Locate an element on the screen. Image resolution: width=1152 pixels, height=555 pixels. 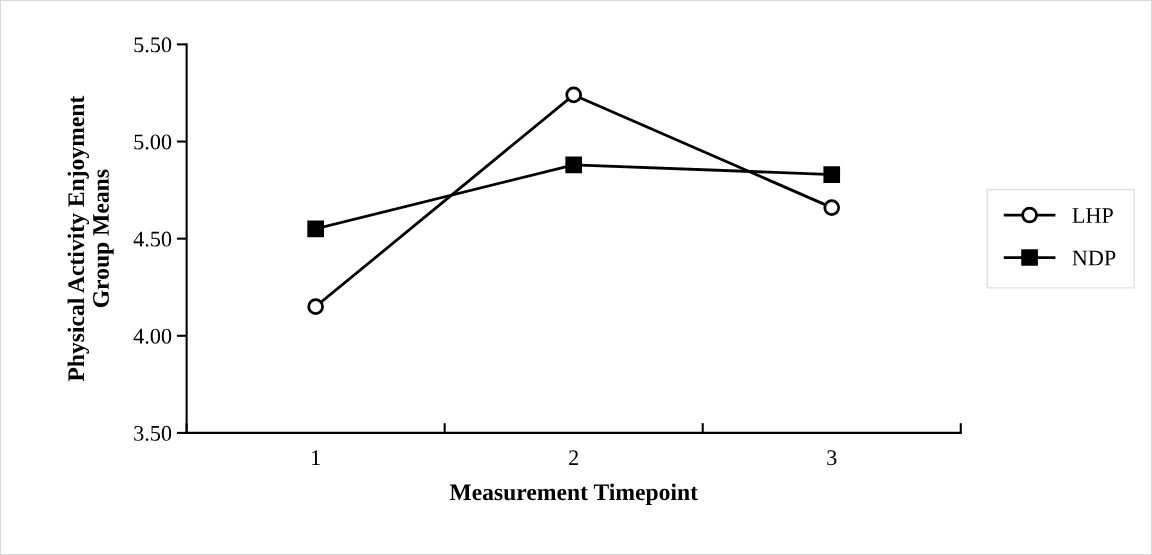
x-tick-label: 1 is located at coordinates (316, 457).